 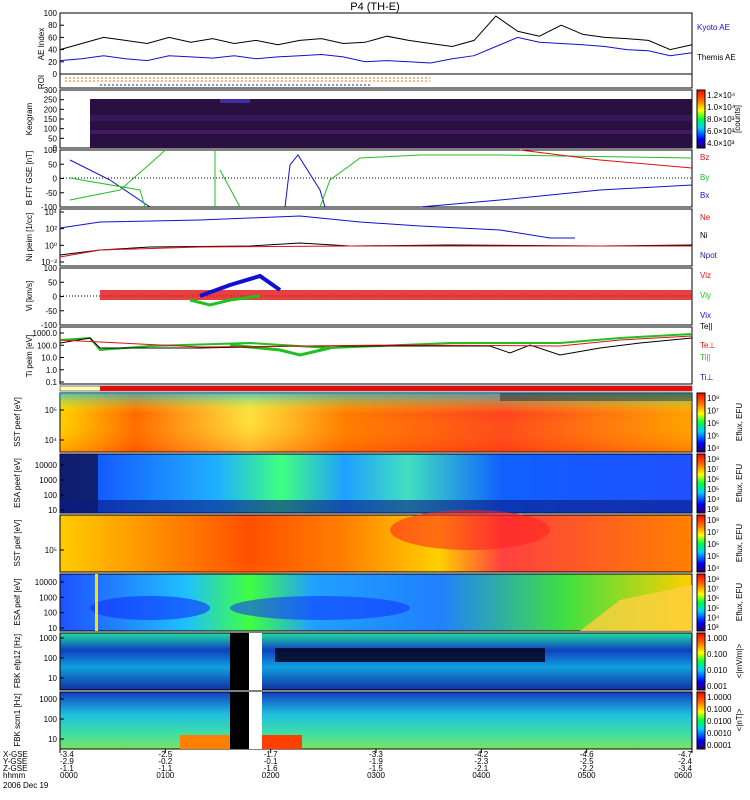 What do you see at coordinates (17, 483) in the screenshot?
I see `esa-electron-ylabel: ESA peef [eV]` at bounding box center [17, 483].